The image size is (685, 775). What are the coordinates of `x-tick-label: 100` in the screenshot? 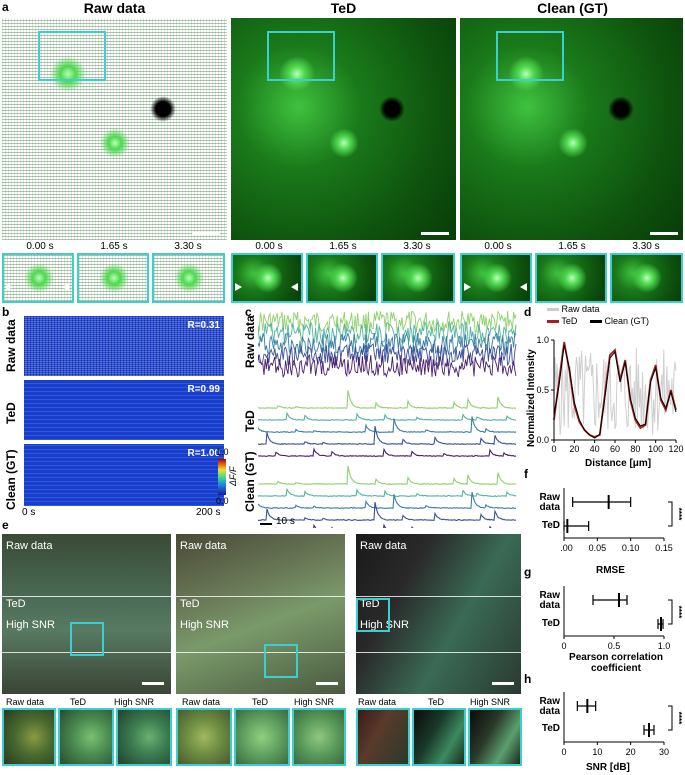 It's located at (655, 449).